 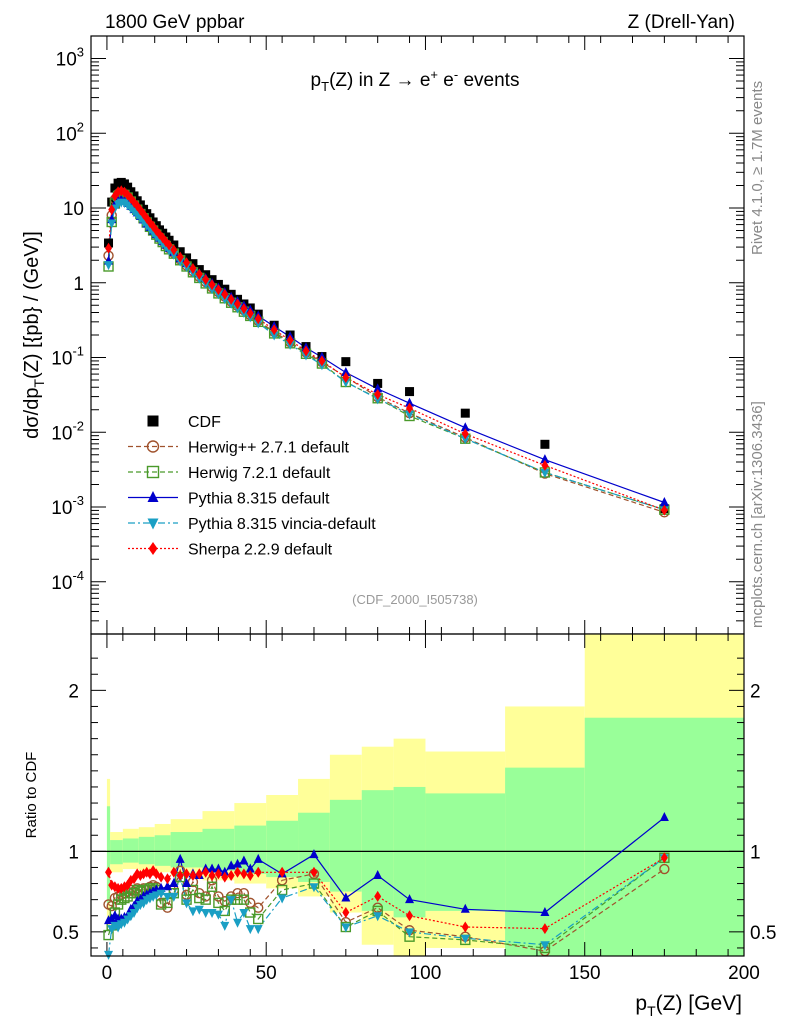 What do you see at coordinates (67, 357) in the screenshot?
I see `y-tick-label: 10⁻¹` at bounding box center [67, 357].